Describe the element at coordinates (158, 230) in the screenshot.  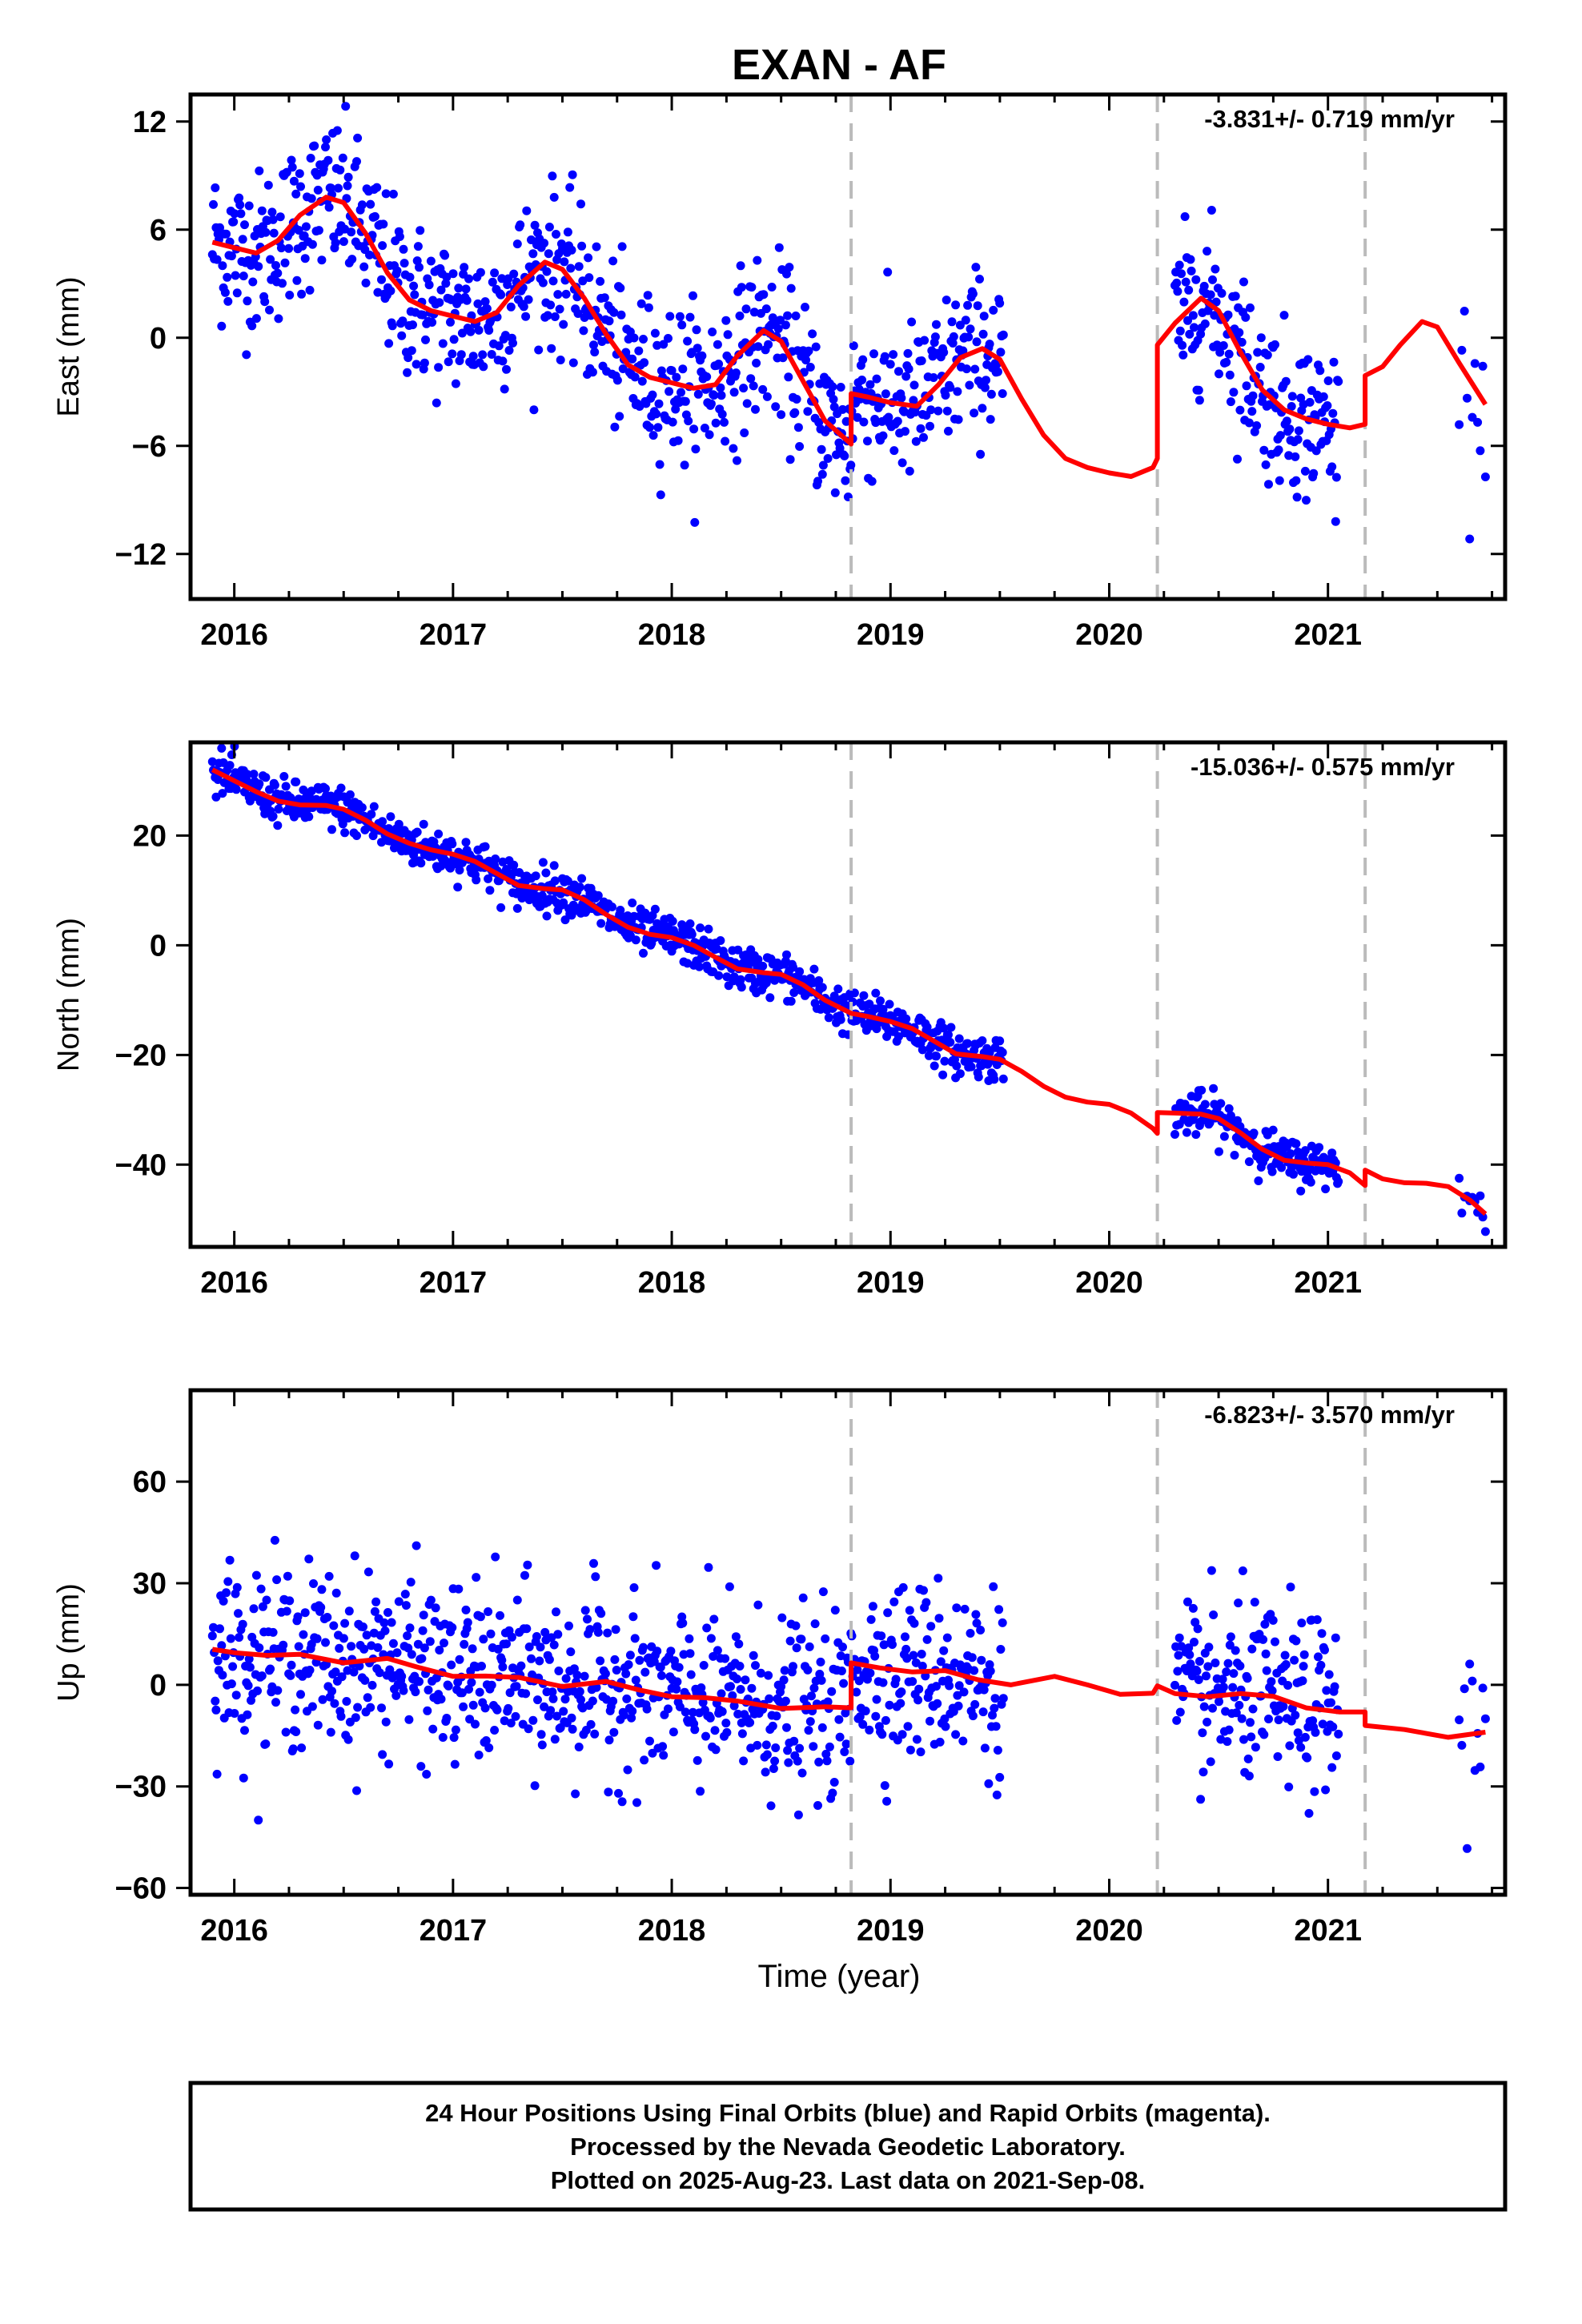
I see `y-tick-label: 6` at that location.